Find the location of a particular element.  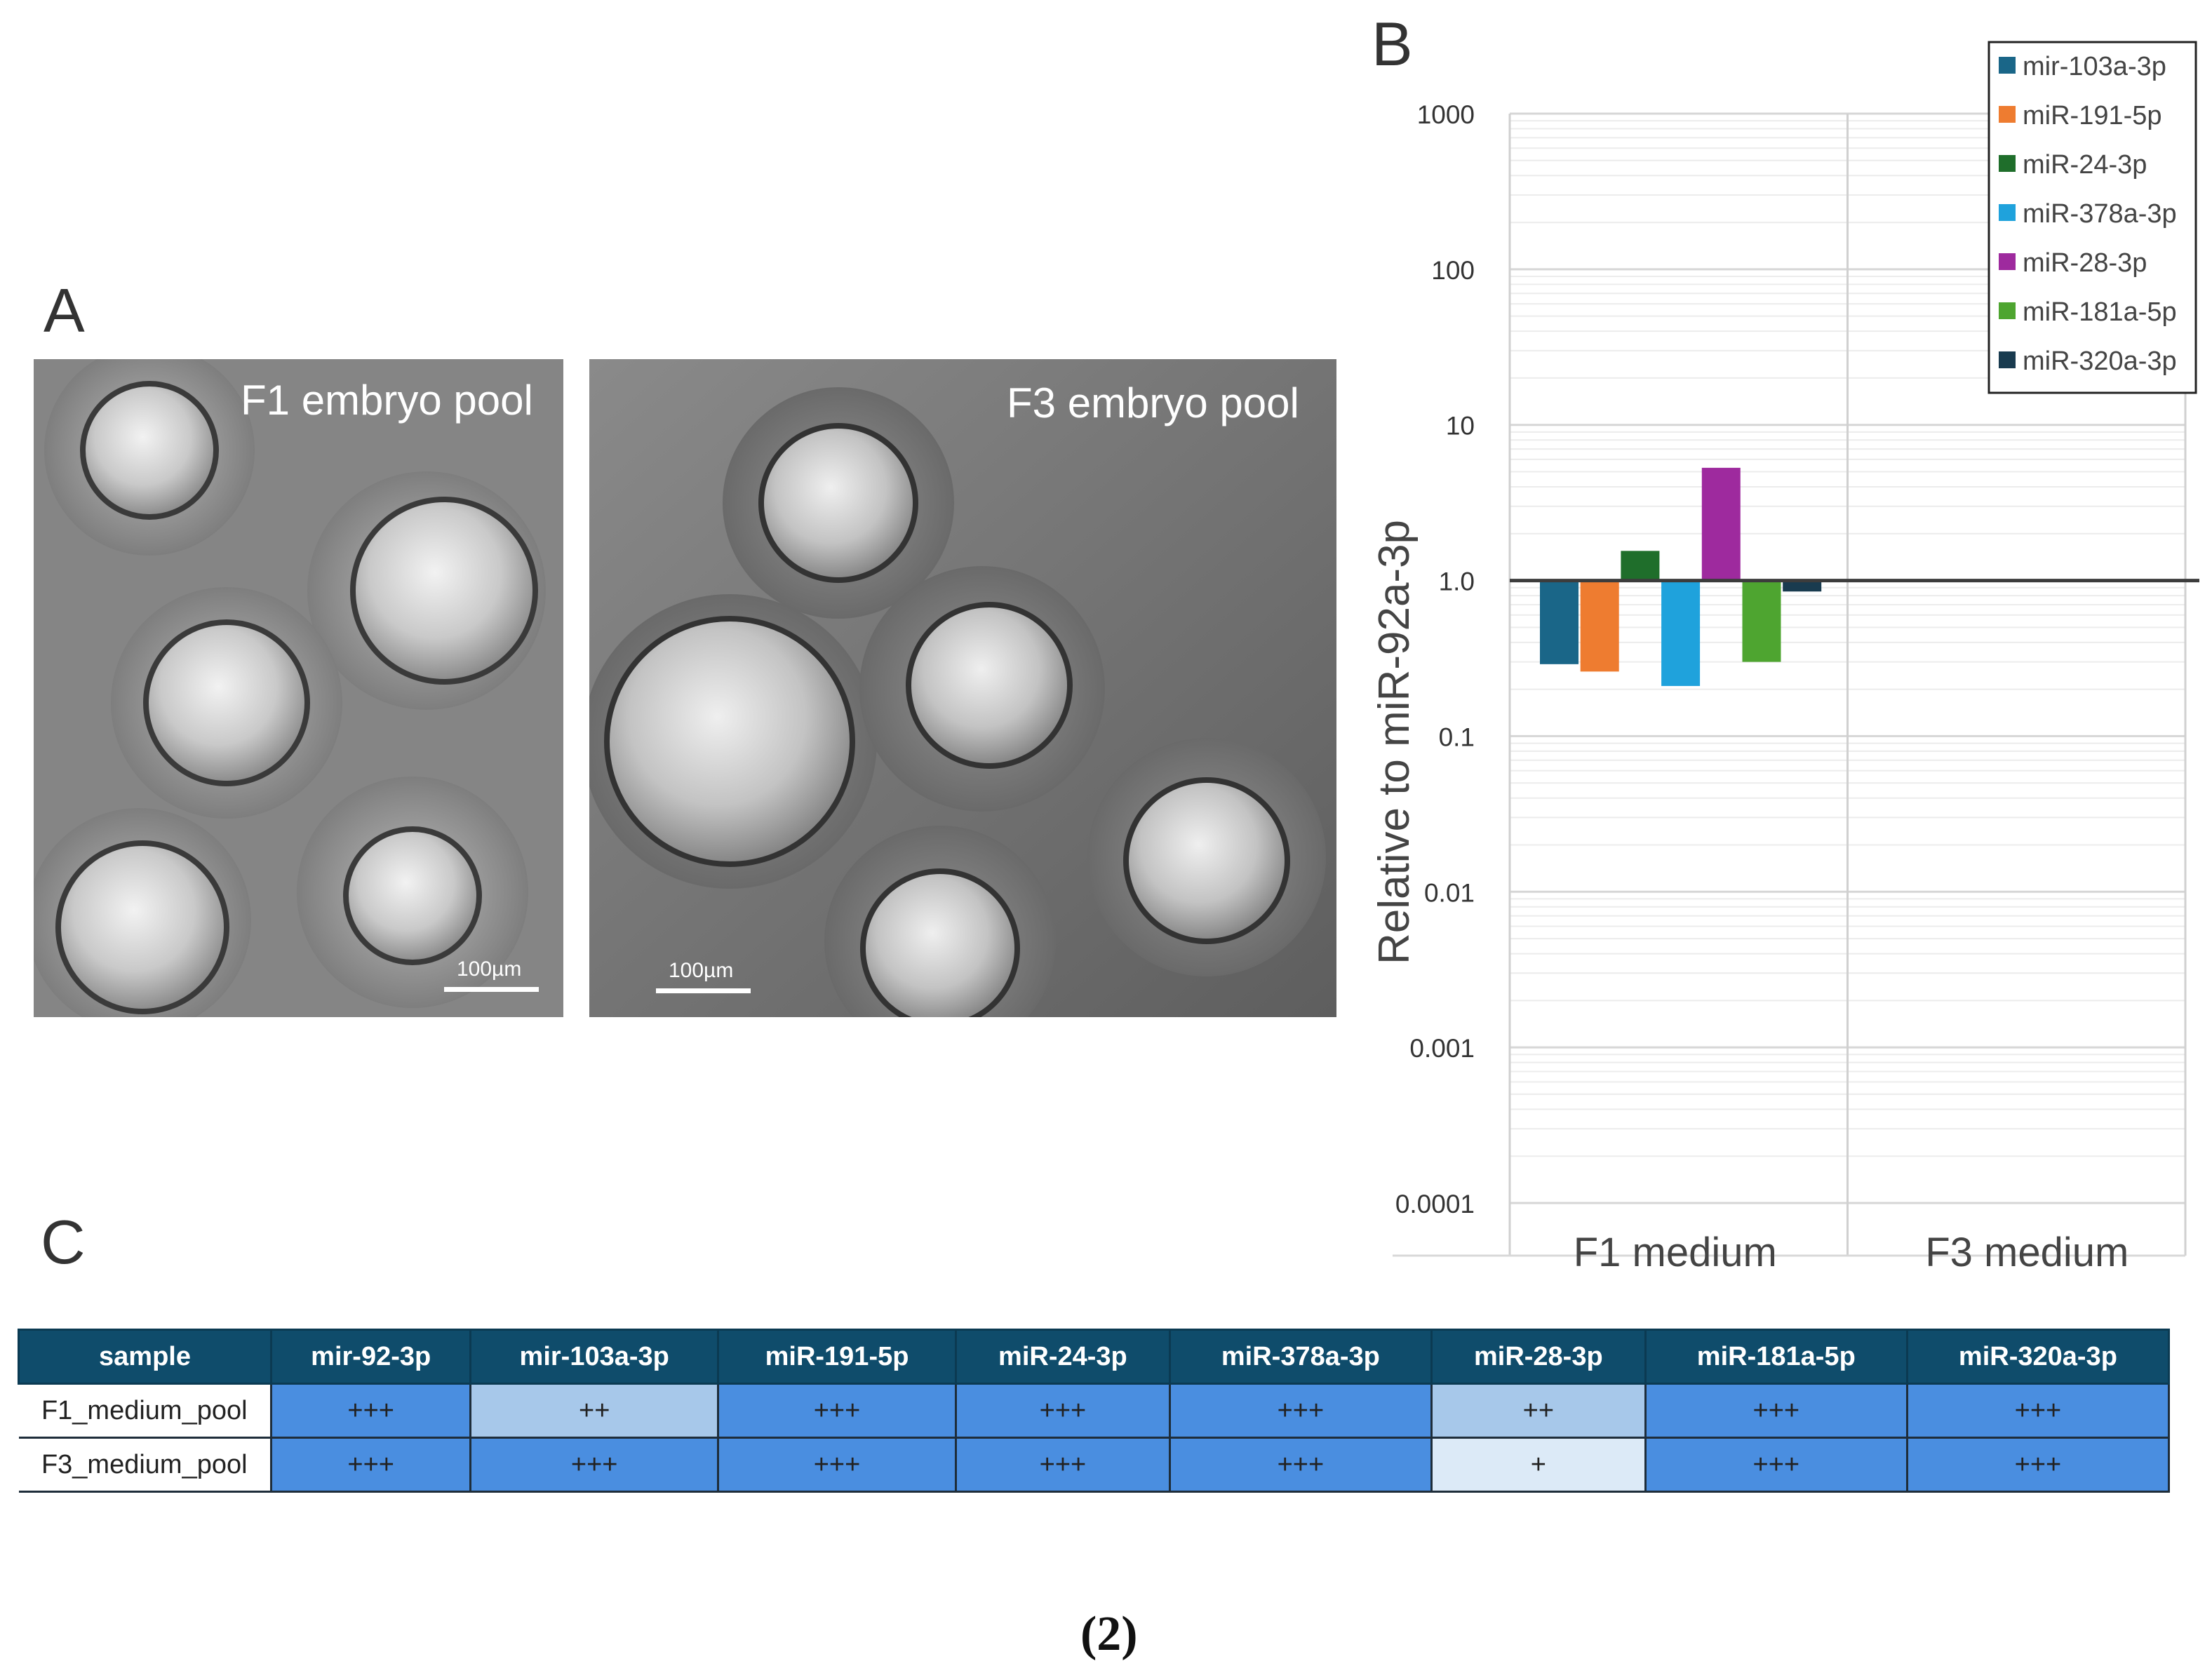

y-tick-label: 1.0 is located at coordinates (1457, 581).